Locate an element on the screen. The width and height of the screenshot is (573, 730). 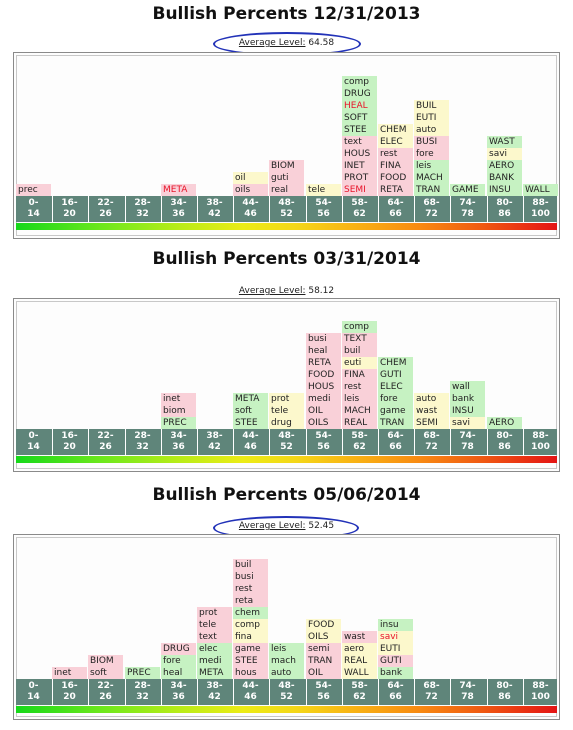
sector-cell: REAL is located at coordinates (360, 661).